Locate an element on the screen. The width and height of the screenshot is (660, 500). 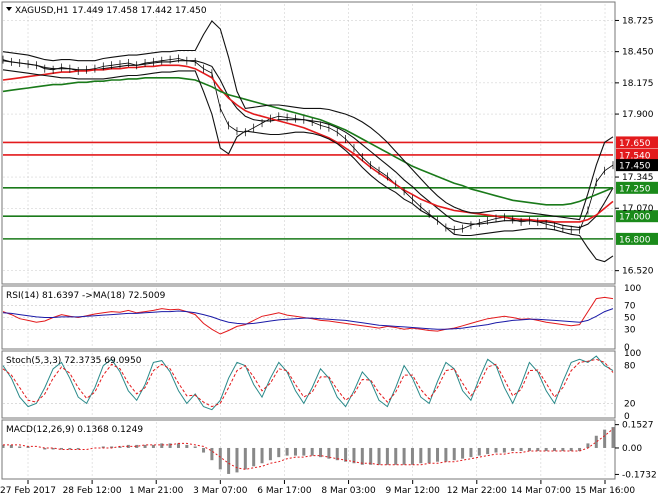
level-tag-label: 16.800 is located at coordinates (635, 240).